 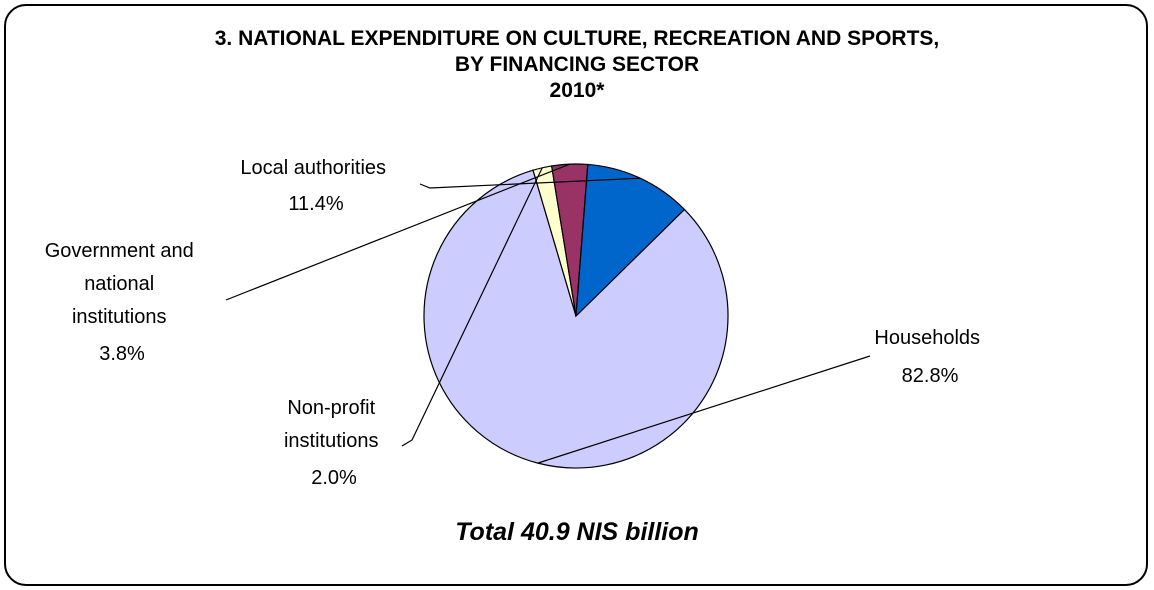 I want to click on non-profit-label-line-1: Non-profit, so click(x=331, y=408).